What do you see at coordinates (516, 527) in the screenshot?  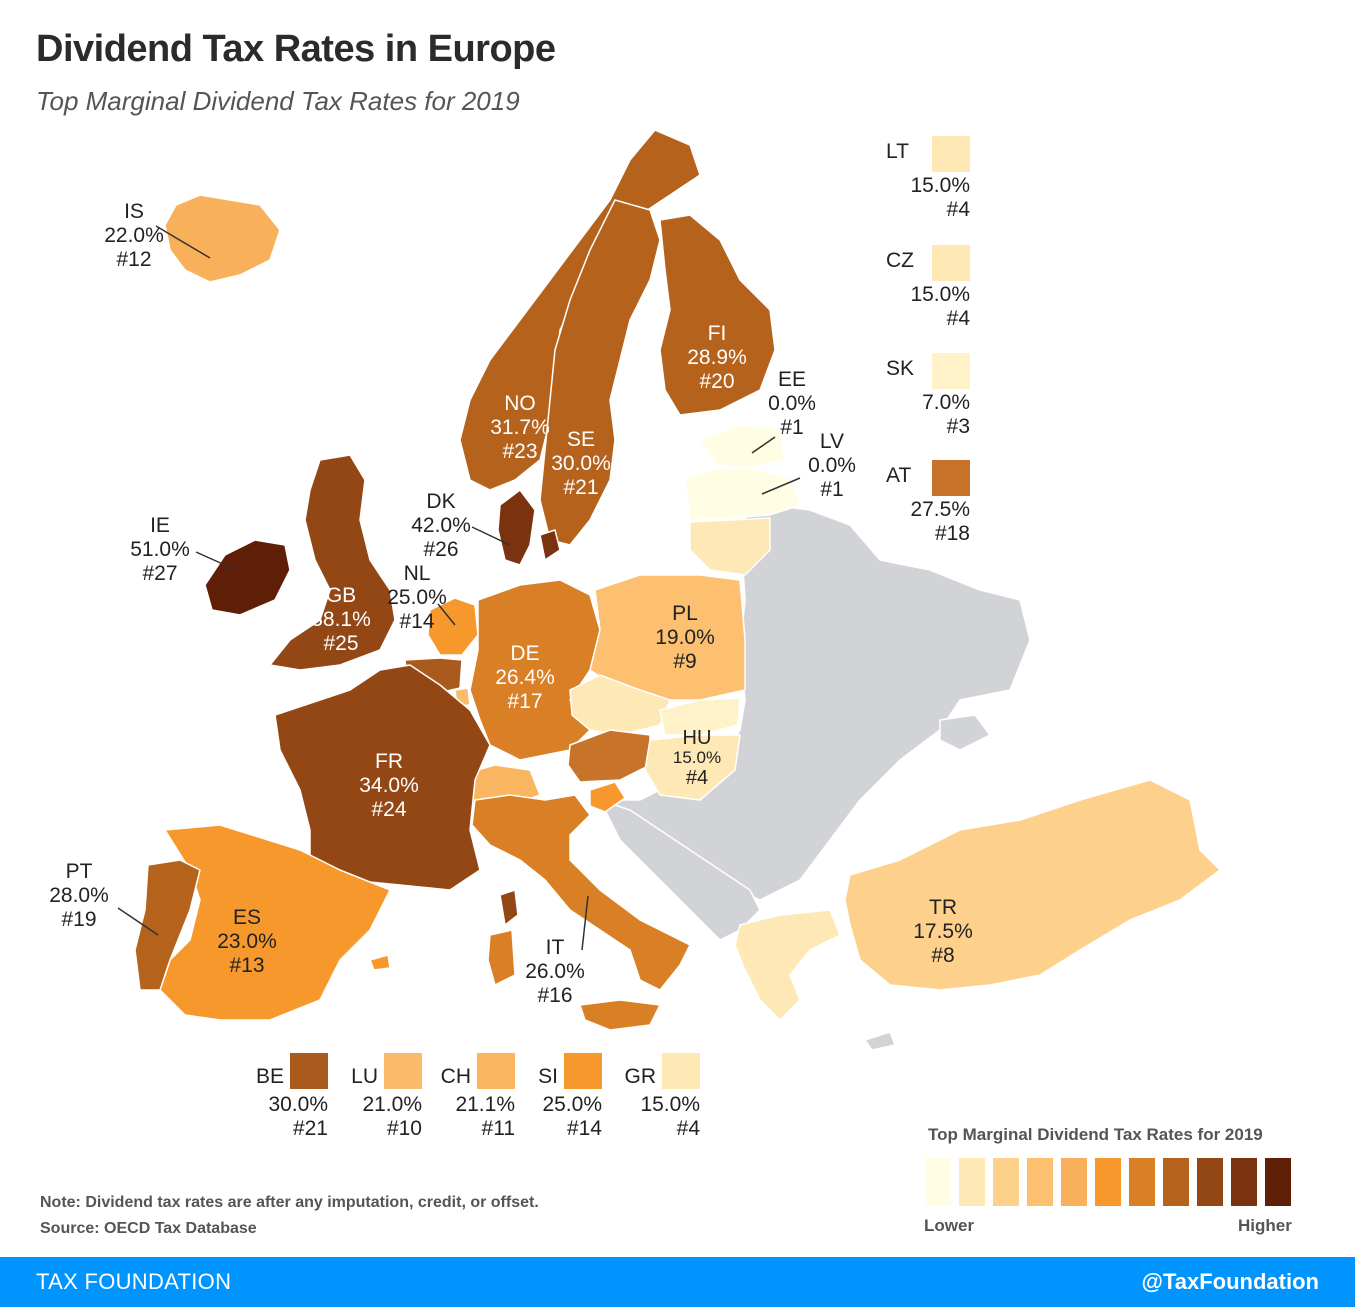 I see `country-denmark` at bounding box center [516, 527].